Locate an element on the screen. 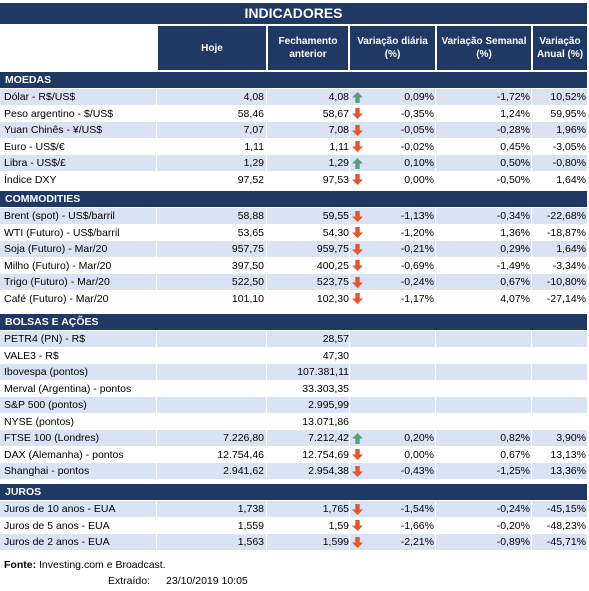 Image resolution: width=589 pixels, height=591 pixels. cell-hoje: 4,08 is located at coordinates (253, 97).